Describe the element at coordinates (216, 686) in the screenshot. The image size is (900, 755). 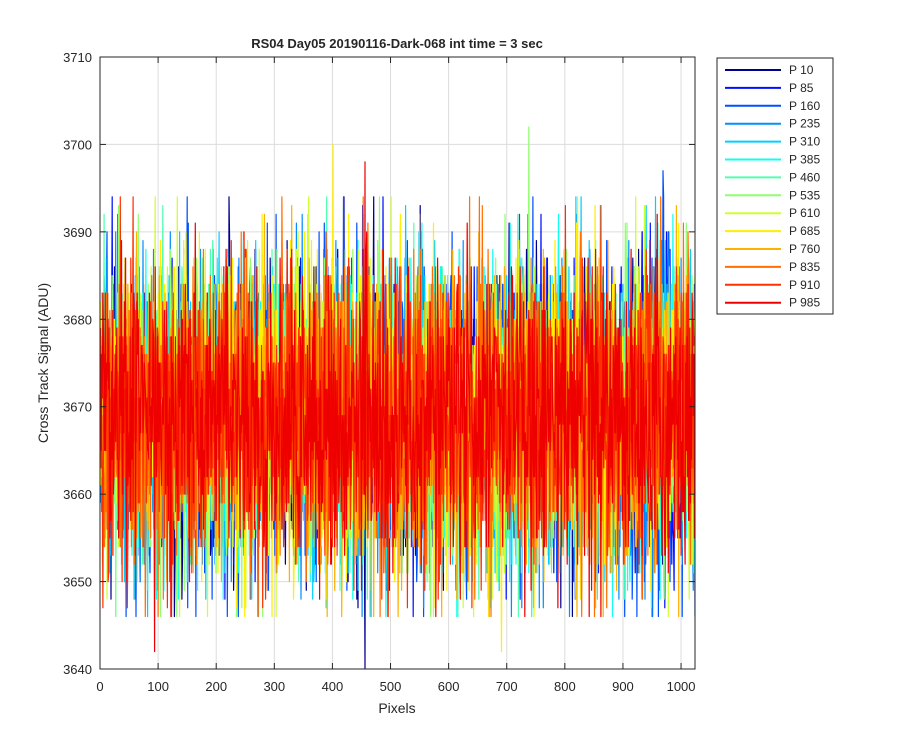
I see `x-tick-label: 200` at that location.